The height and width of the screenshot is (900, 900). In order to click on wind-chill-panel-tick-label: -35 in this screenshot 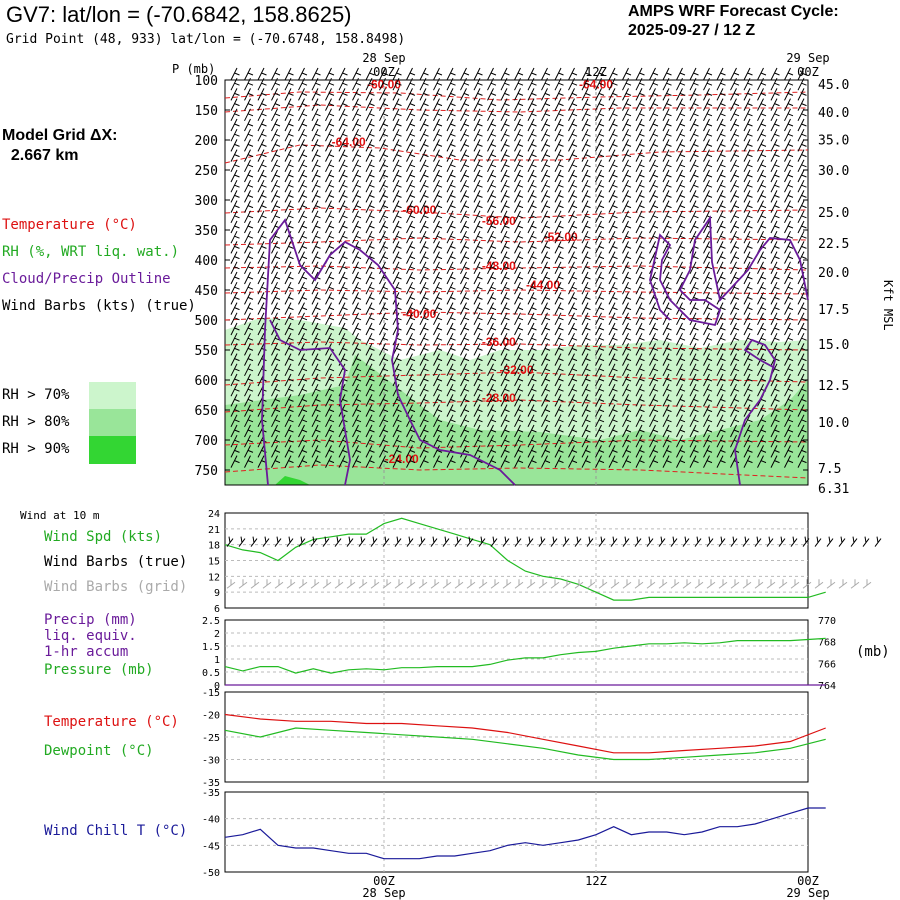, I will do `click(211, 793)`.